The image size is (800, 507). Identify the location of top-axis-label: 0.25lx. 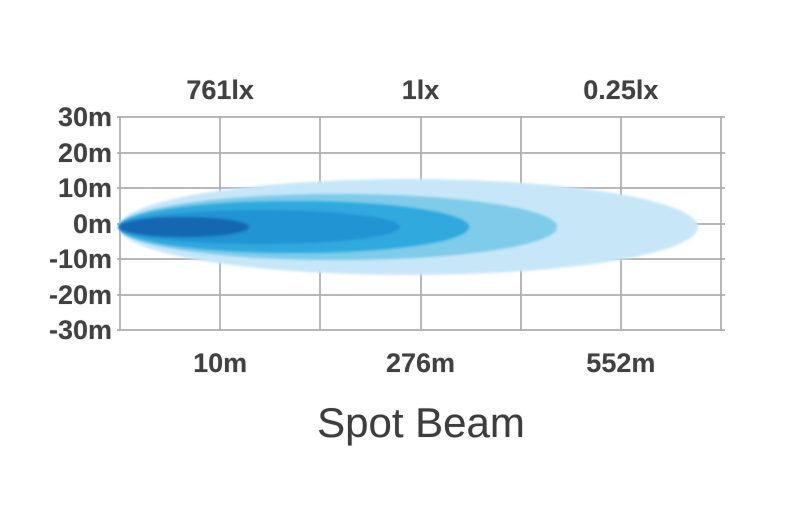
(621, 90).